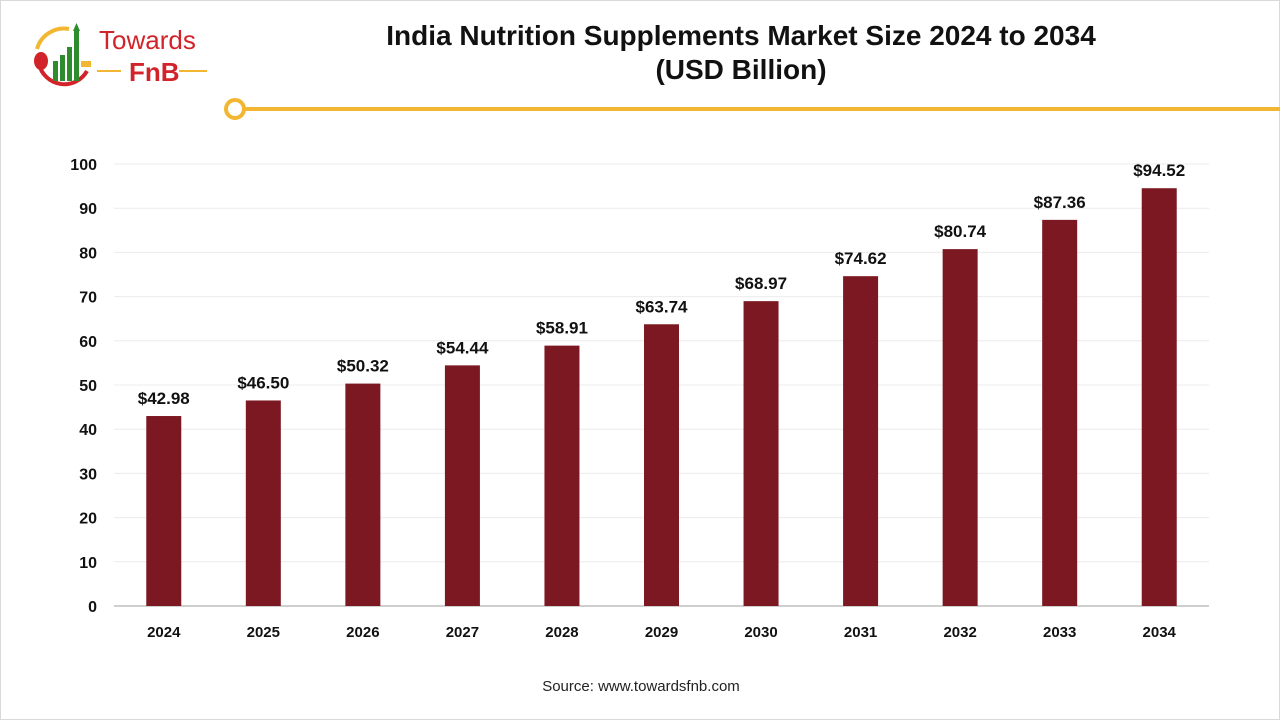  Describe the element at coordinates (860, 632) in the screenshot. I see `x-tick-label: 2031` at that location.